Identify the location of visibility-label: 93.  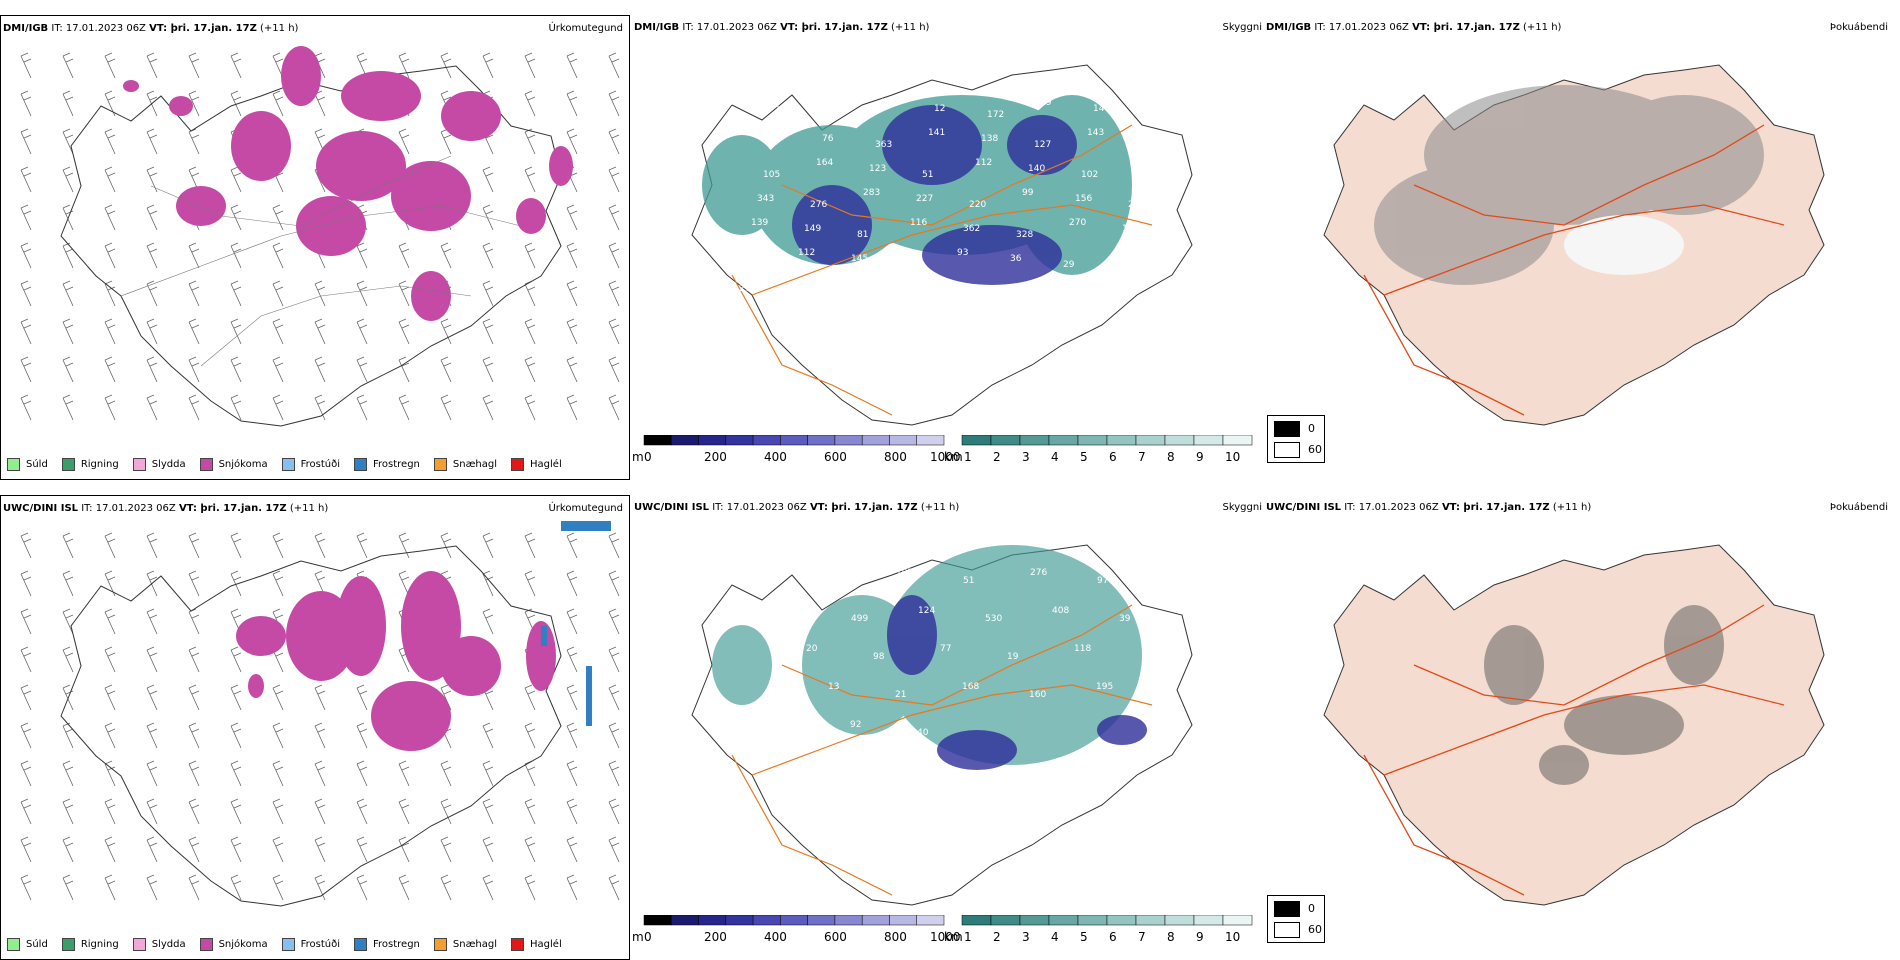
(962, 253).